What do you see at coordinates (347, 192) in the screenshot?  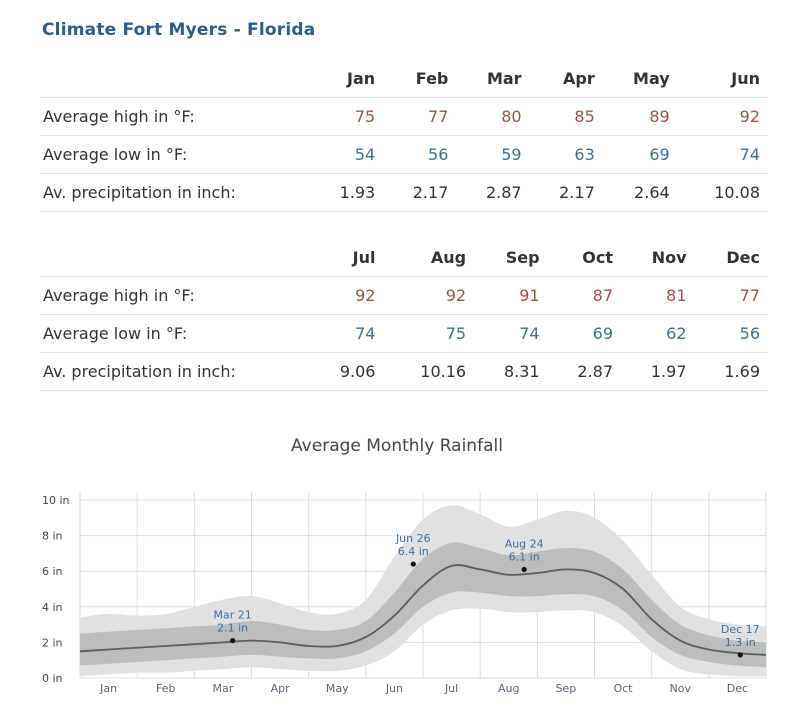 I see `precip-value: 1.93` at bounding box center [347, 192].